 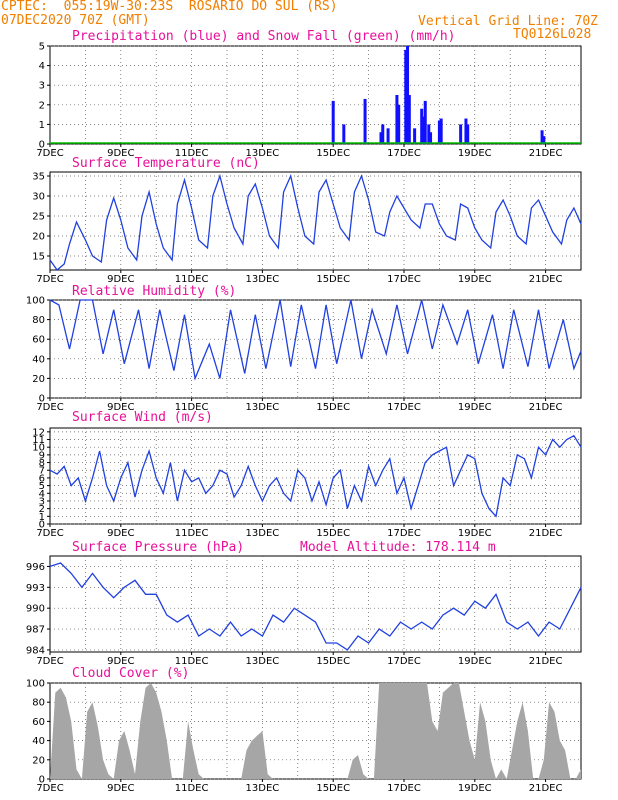 I want to click on temp-xtick-label: 15DEC, so click(x=333, y=279).